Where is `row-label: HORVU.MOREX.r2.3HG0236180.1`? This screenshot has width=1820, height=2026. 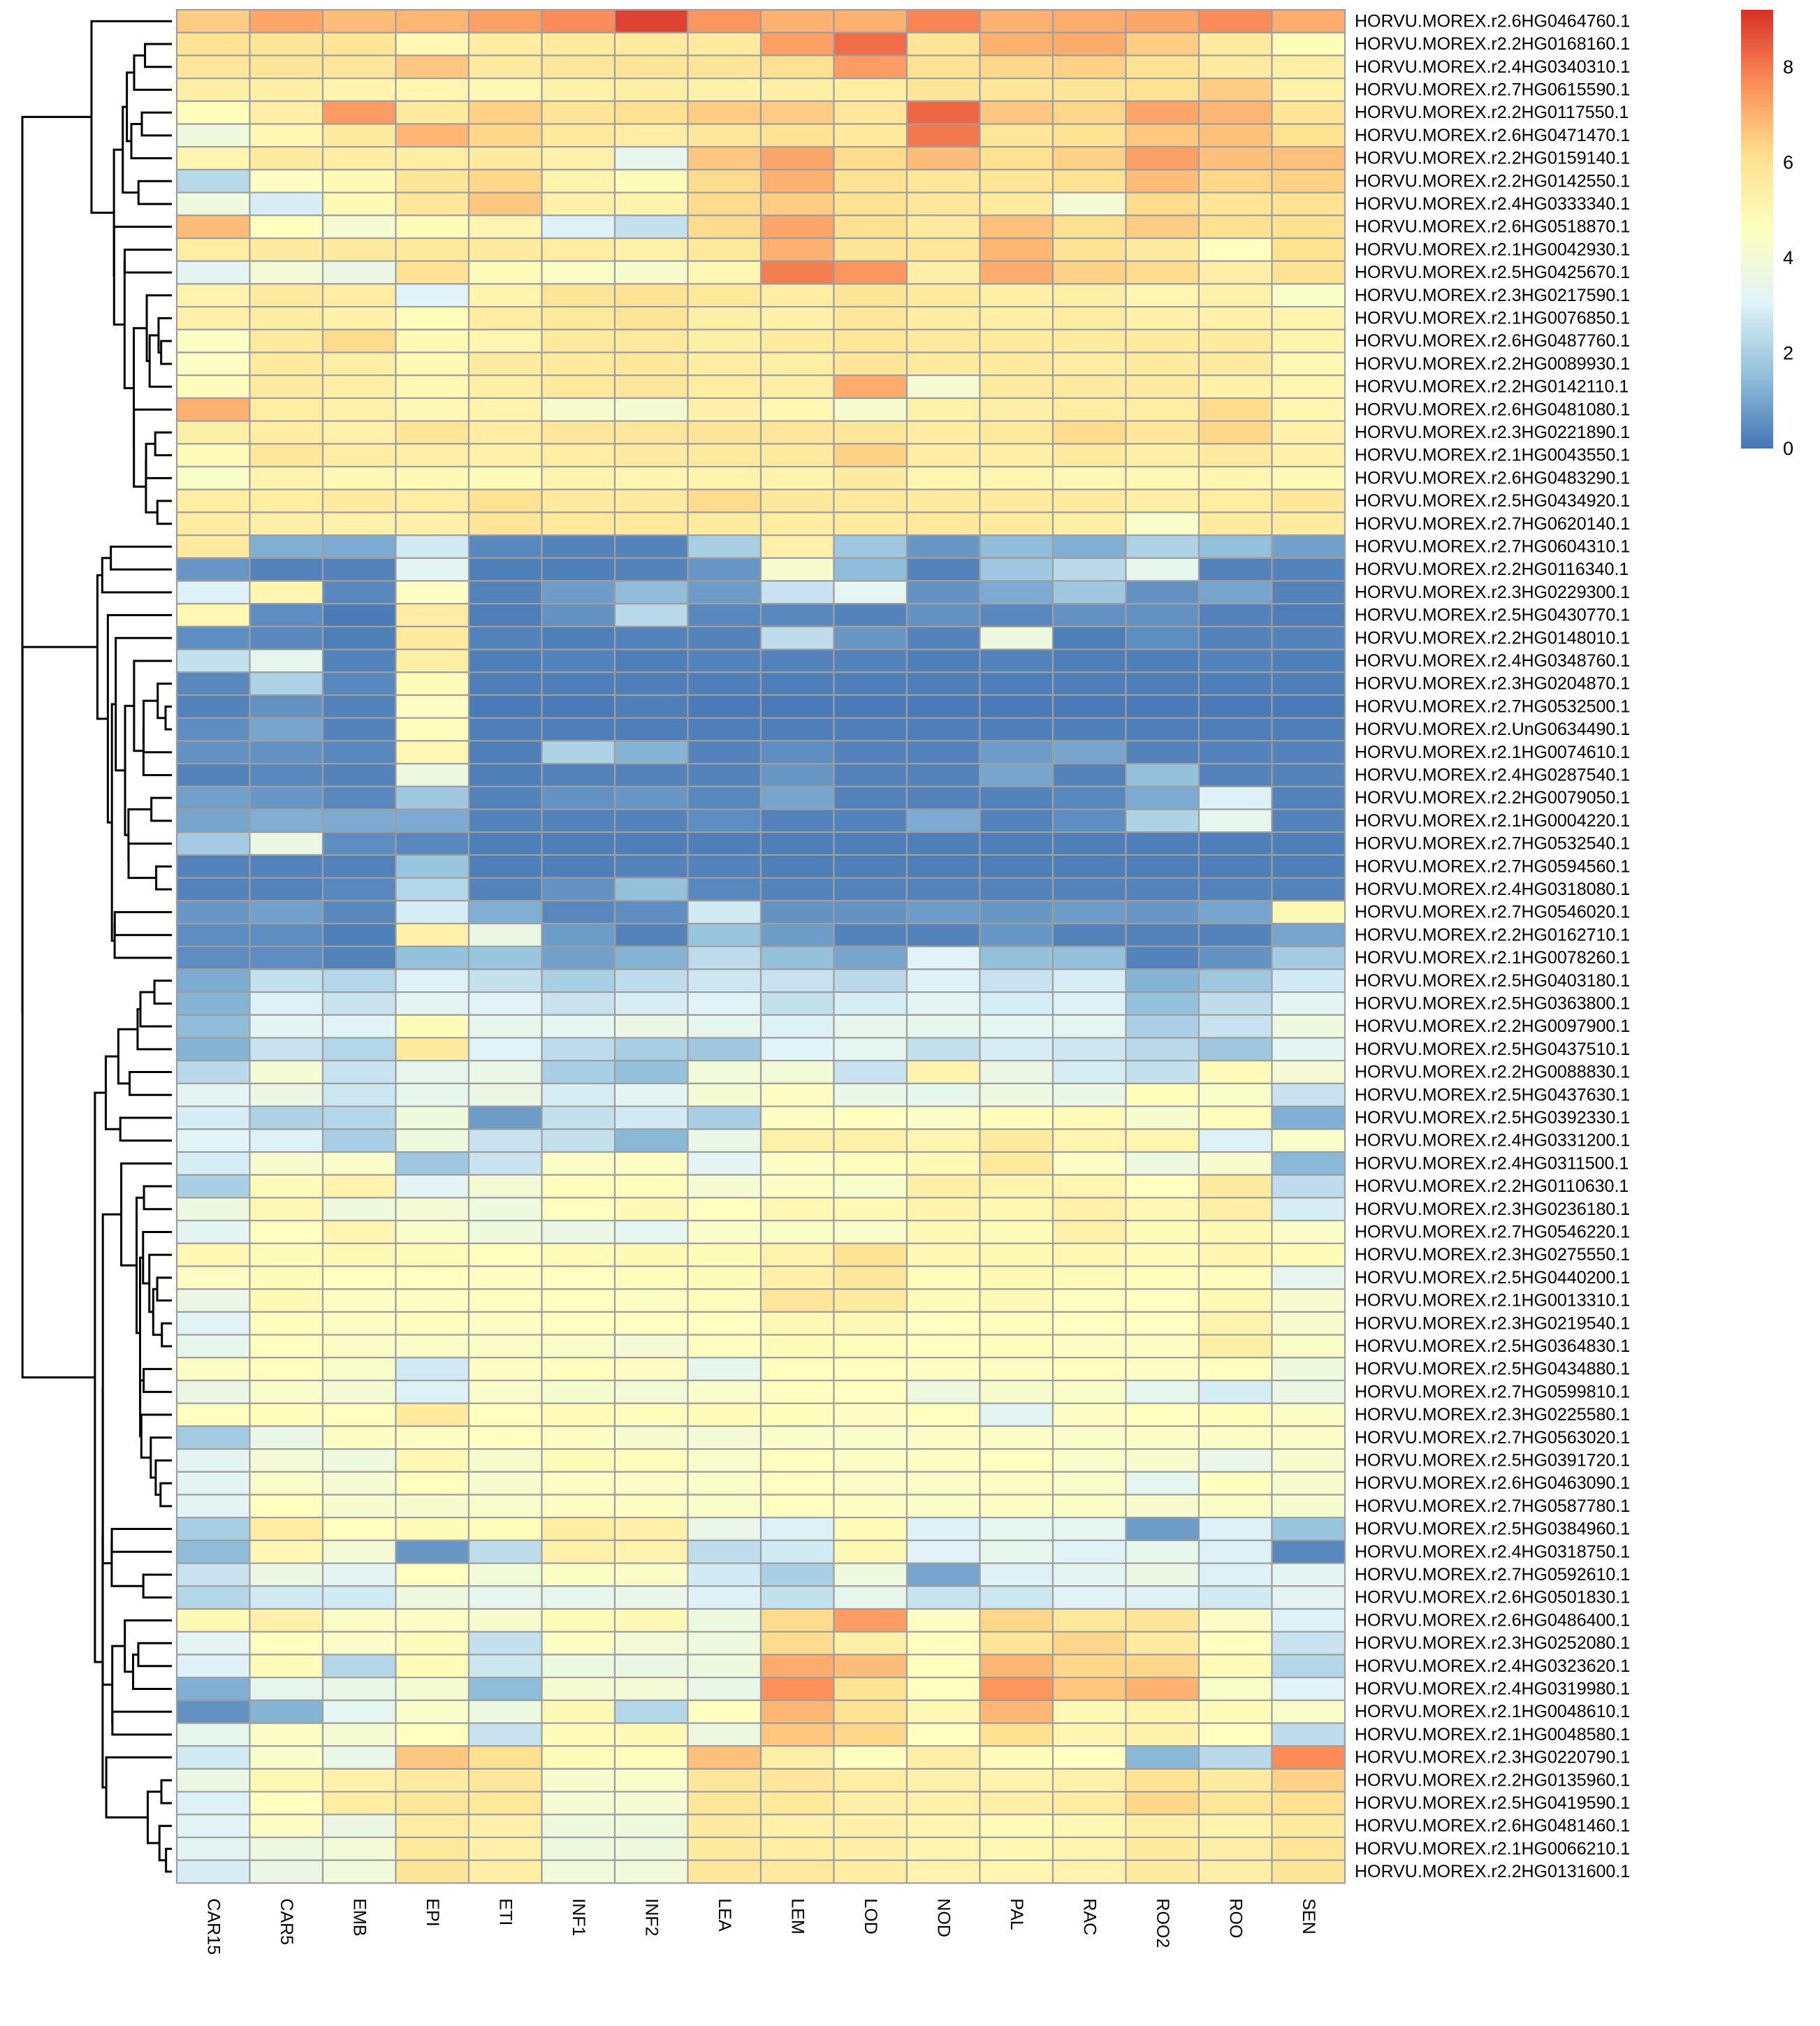
row-label: HORVU.MOREX.r2.3HG0236180.1 is located at coordinates (1492, 1209).